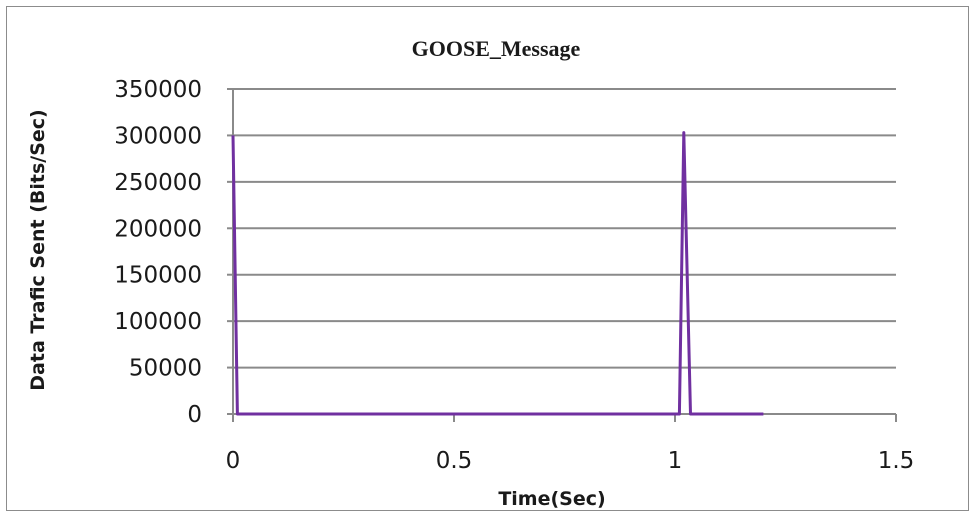 The height and width of the screenshot is (515, 977). Describe the element at coordinates (675, 461) in the screenshot. I see `x-tick-label: 1` at that location.